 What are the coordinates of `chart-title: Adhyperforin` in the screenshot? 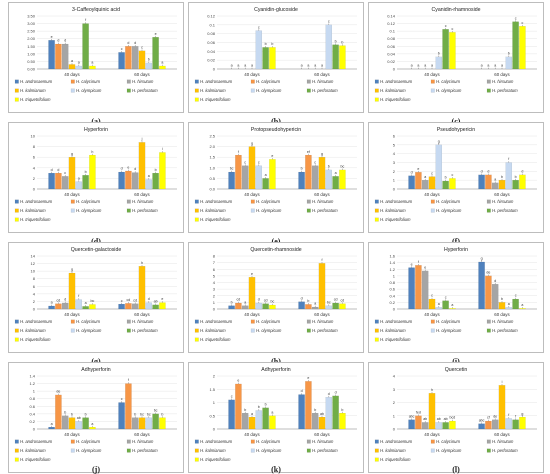 It's located at (96, 370).